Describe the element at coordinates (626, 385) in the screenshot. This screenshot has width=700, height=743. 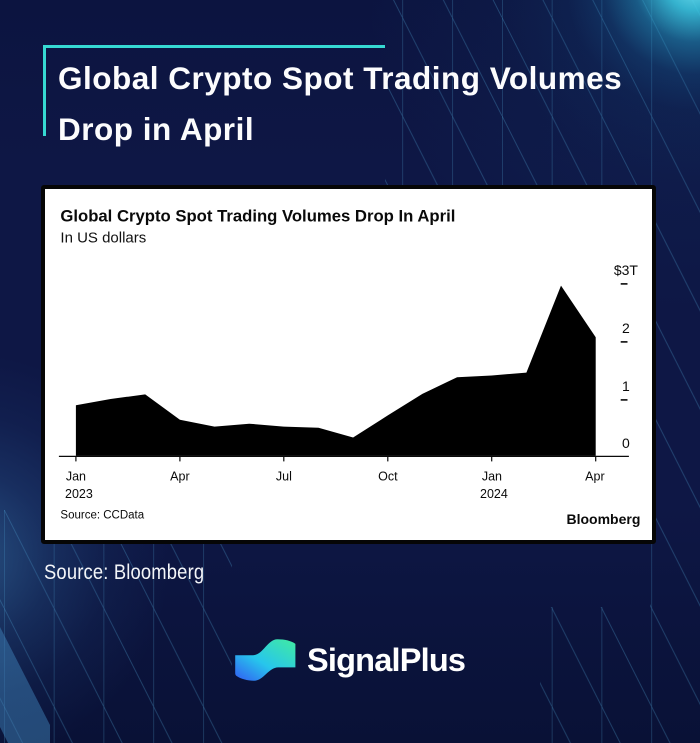
I see `svg-text: 1` at that location.